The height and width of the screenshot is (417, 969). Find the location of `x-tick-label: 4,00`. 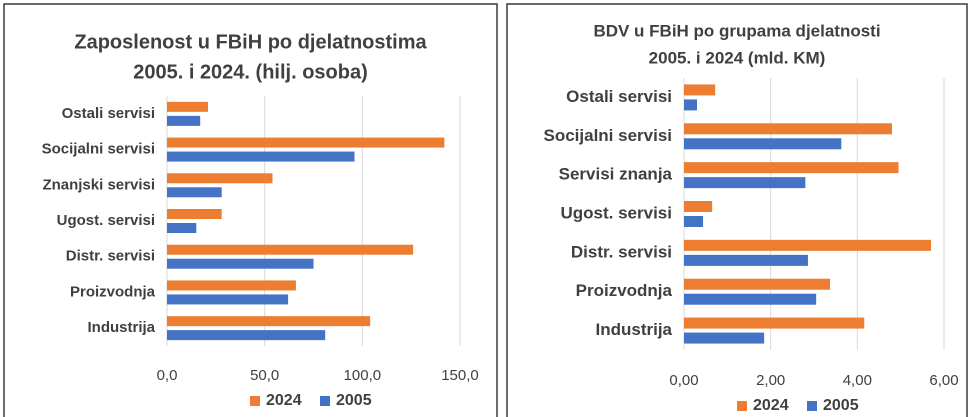

x-tick-label: 4,00 is located at coordinates (857, 380).